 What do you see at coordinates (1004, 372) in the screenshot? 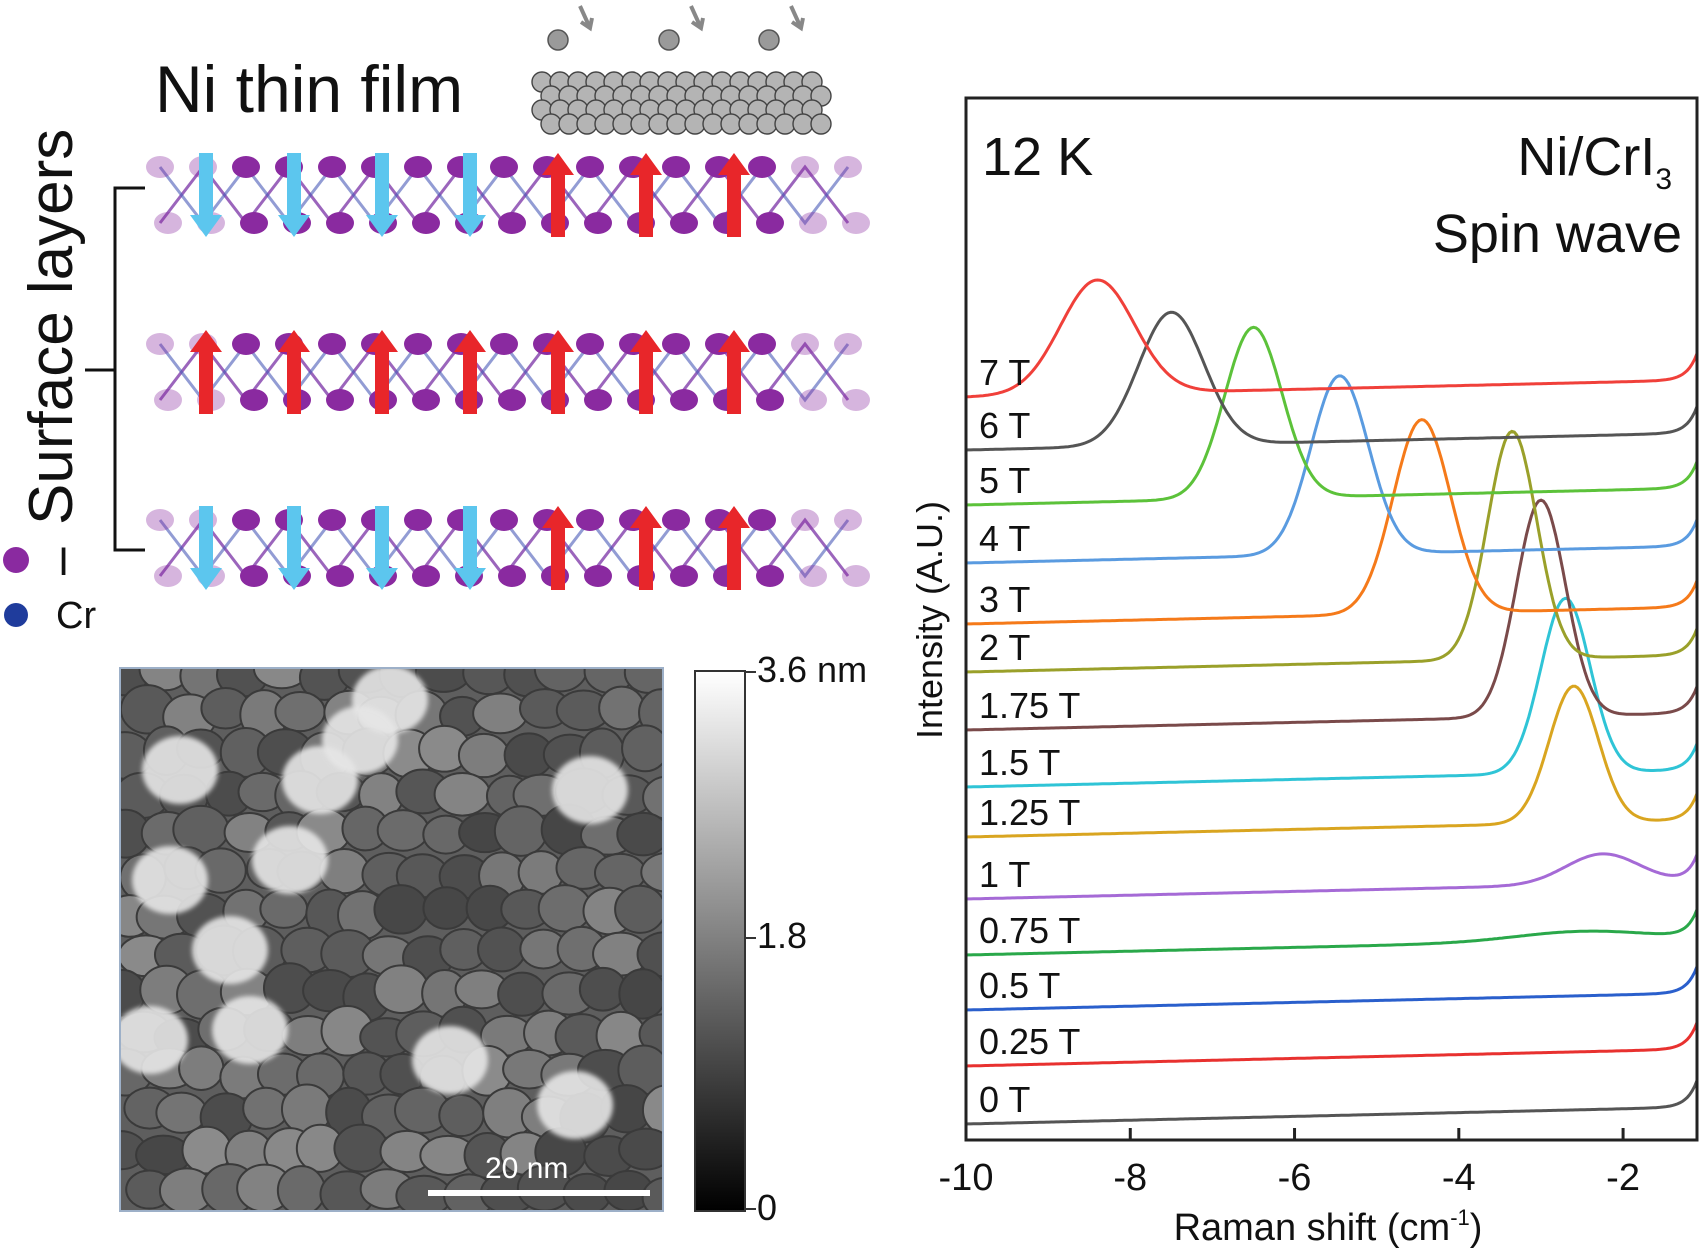
I see `field-label: 7 T` at bounding box center [1004, 372].